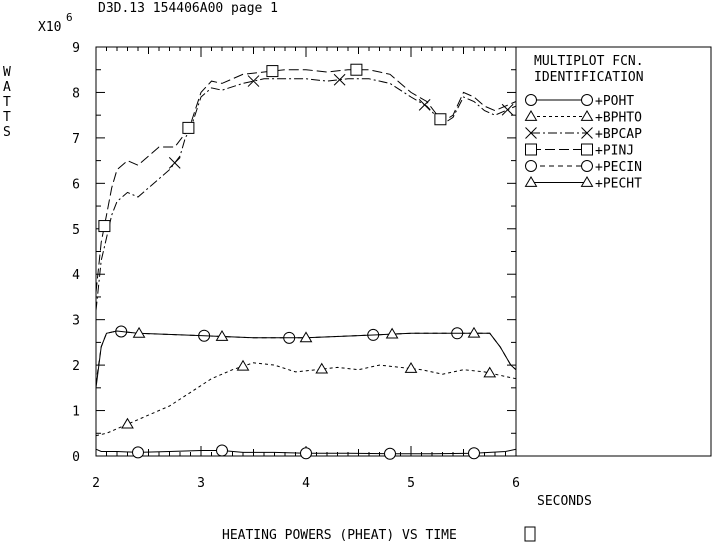 This screenshot has height=544, width=714. Describe the element at coordinates (579, 151) in the screenshot. I see `legend-entry: +PINJ` at that location.